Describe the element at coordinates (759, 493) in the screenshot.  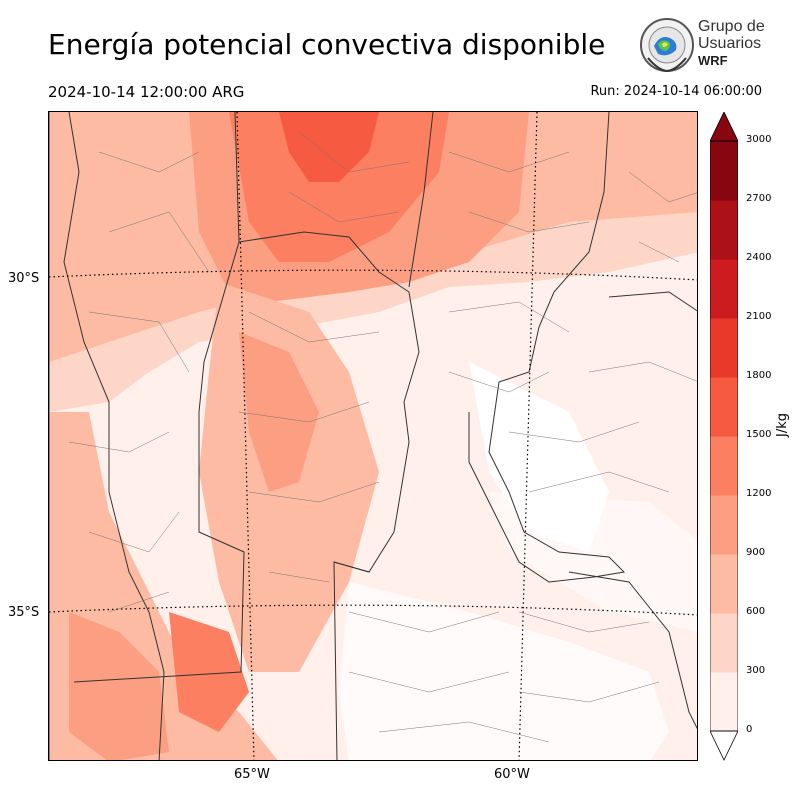
I see `colorbar-tick-label: 1200` at that location.